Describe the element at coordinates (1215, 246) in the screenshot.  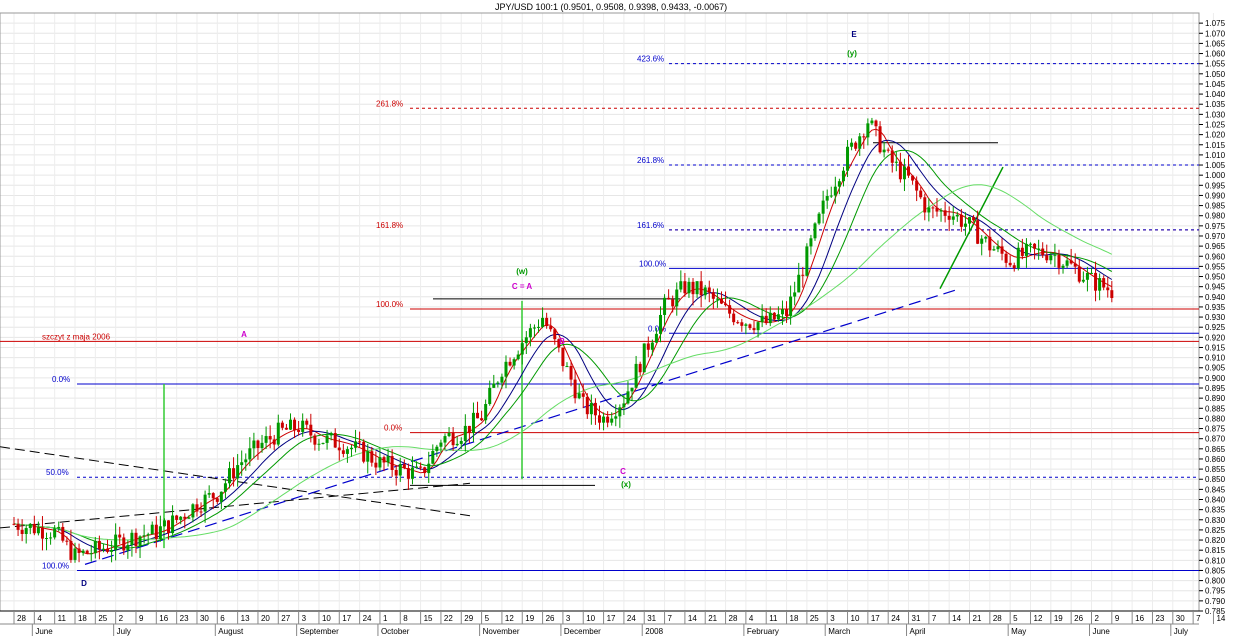
I see `y-tick-label: 0.965` at that location.